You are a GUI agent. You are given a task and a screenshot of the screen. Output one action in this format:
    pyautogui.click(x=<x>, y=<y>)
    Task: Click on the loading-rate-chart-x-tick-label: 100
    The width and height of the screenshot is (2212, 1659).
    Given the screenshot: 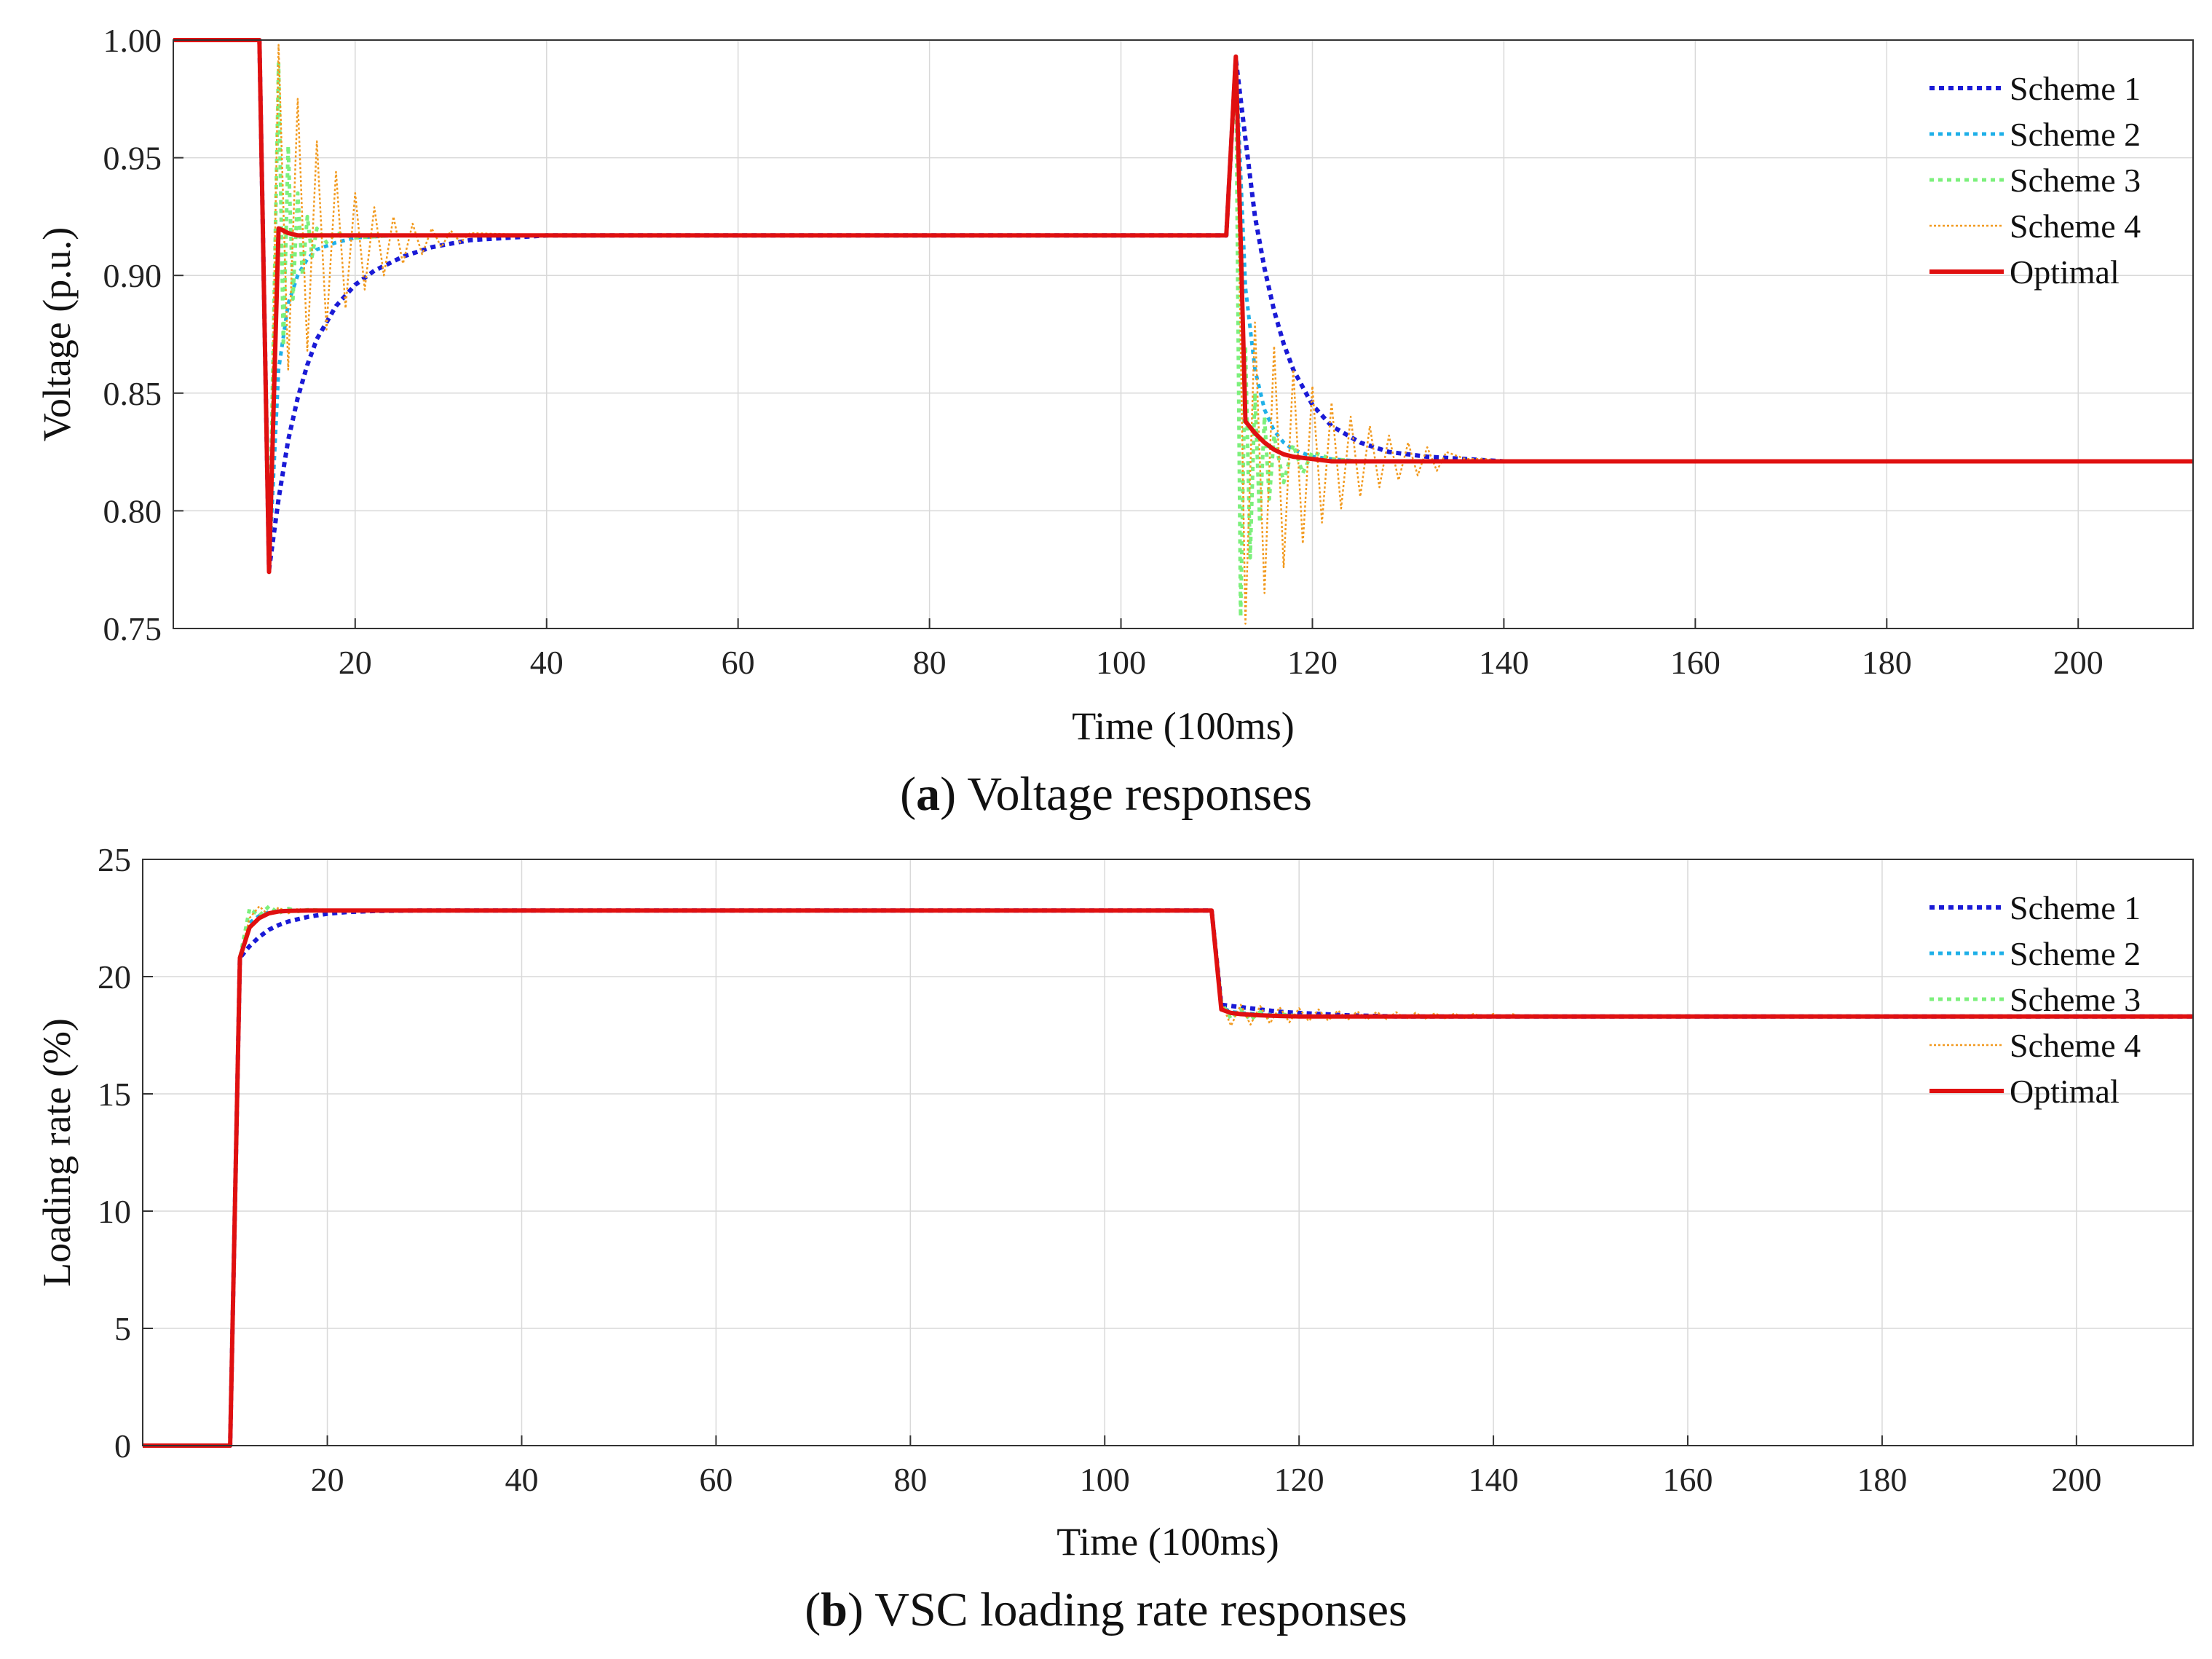 What is the action you would take?
    pyautogui.click(x=1105, y=1479)
    